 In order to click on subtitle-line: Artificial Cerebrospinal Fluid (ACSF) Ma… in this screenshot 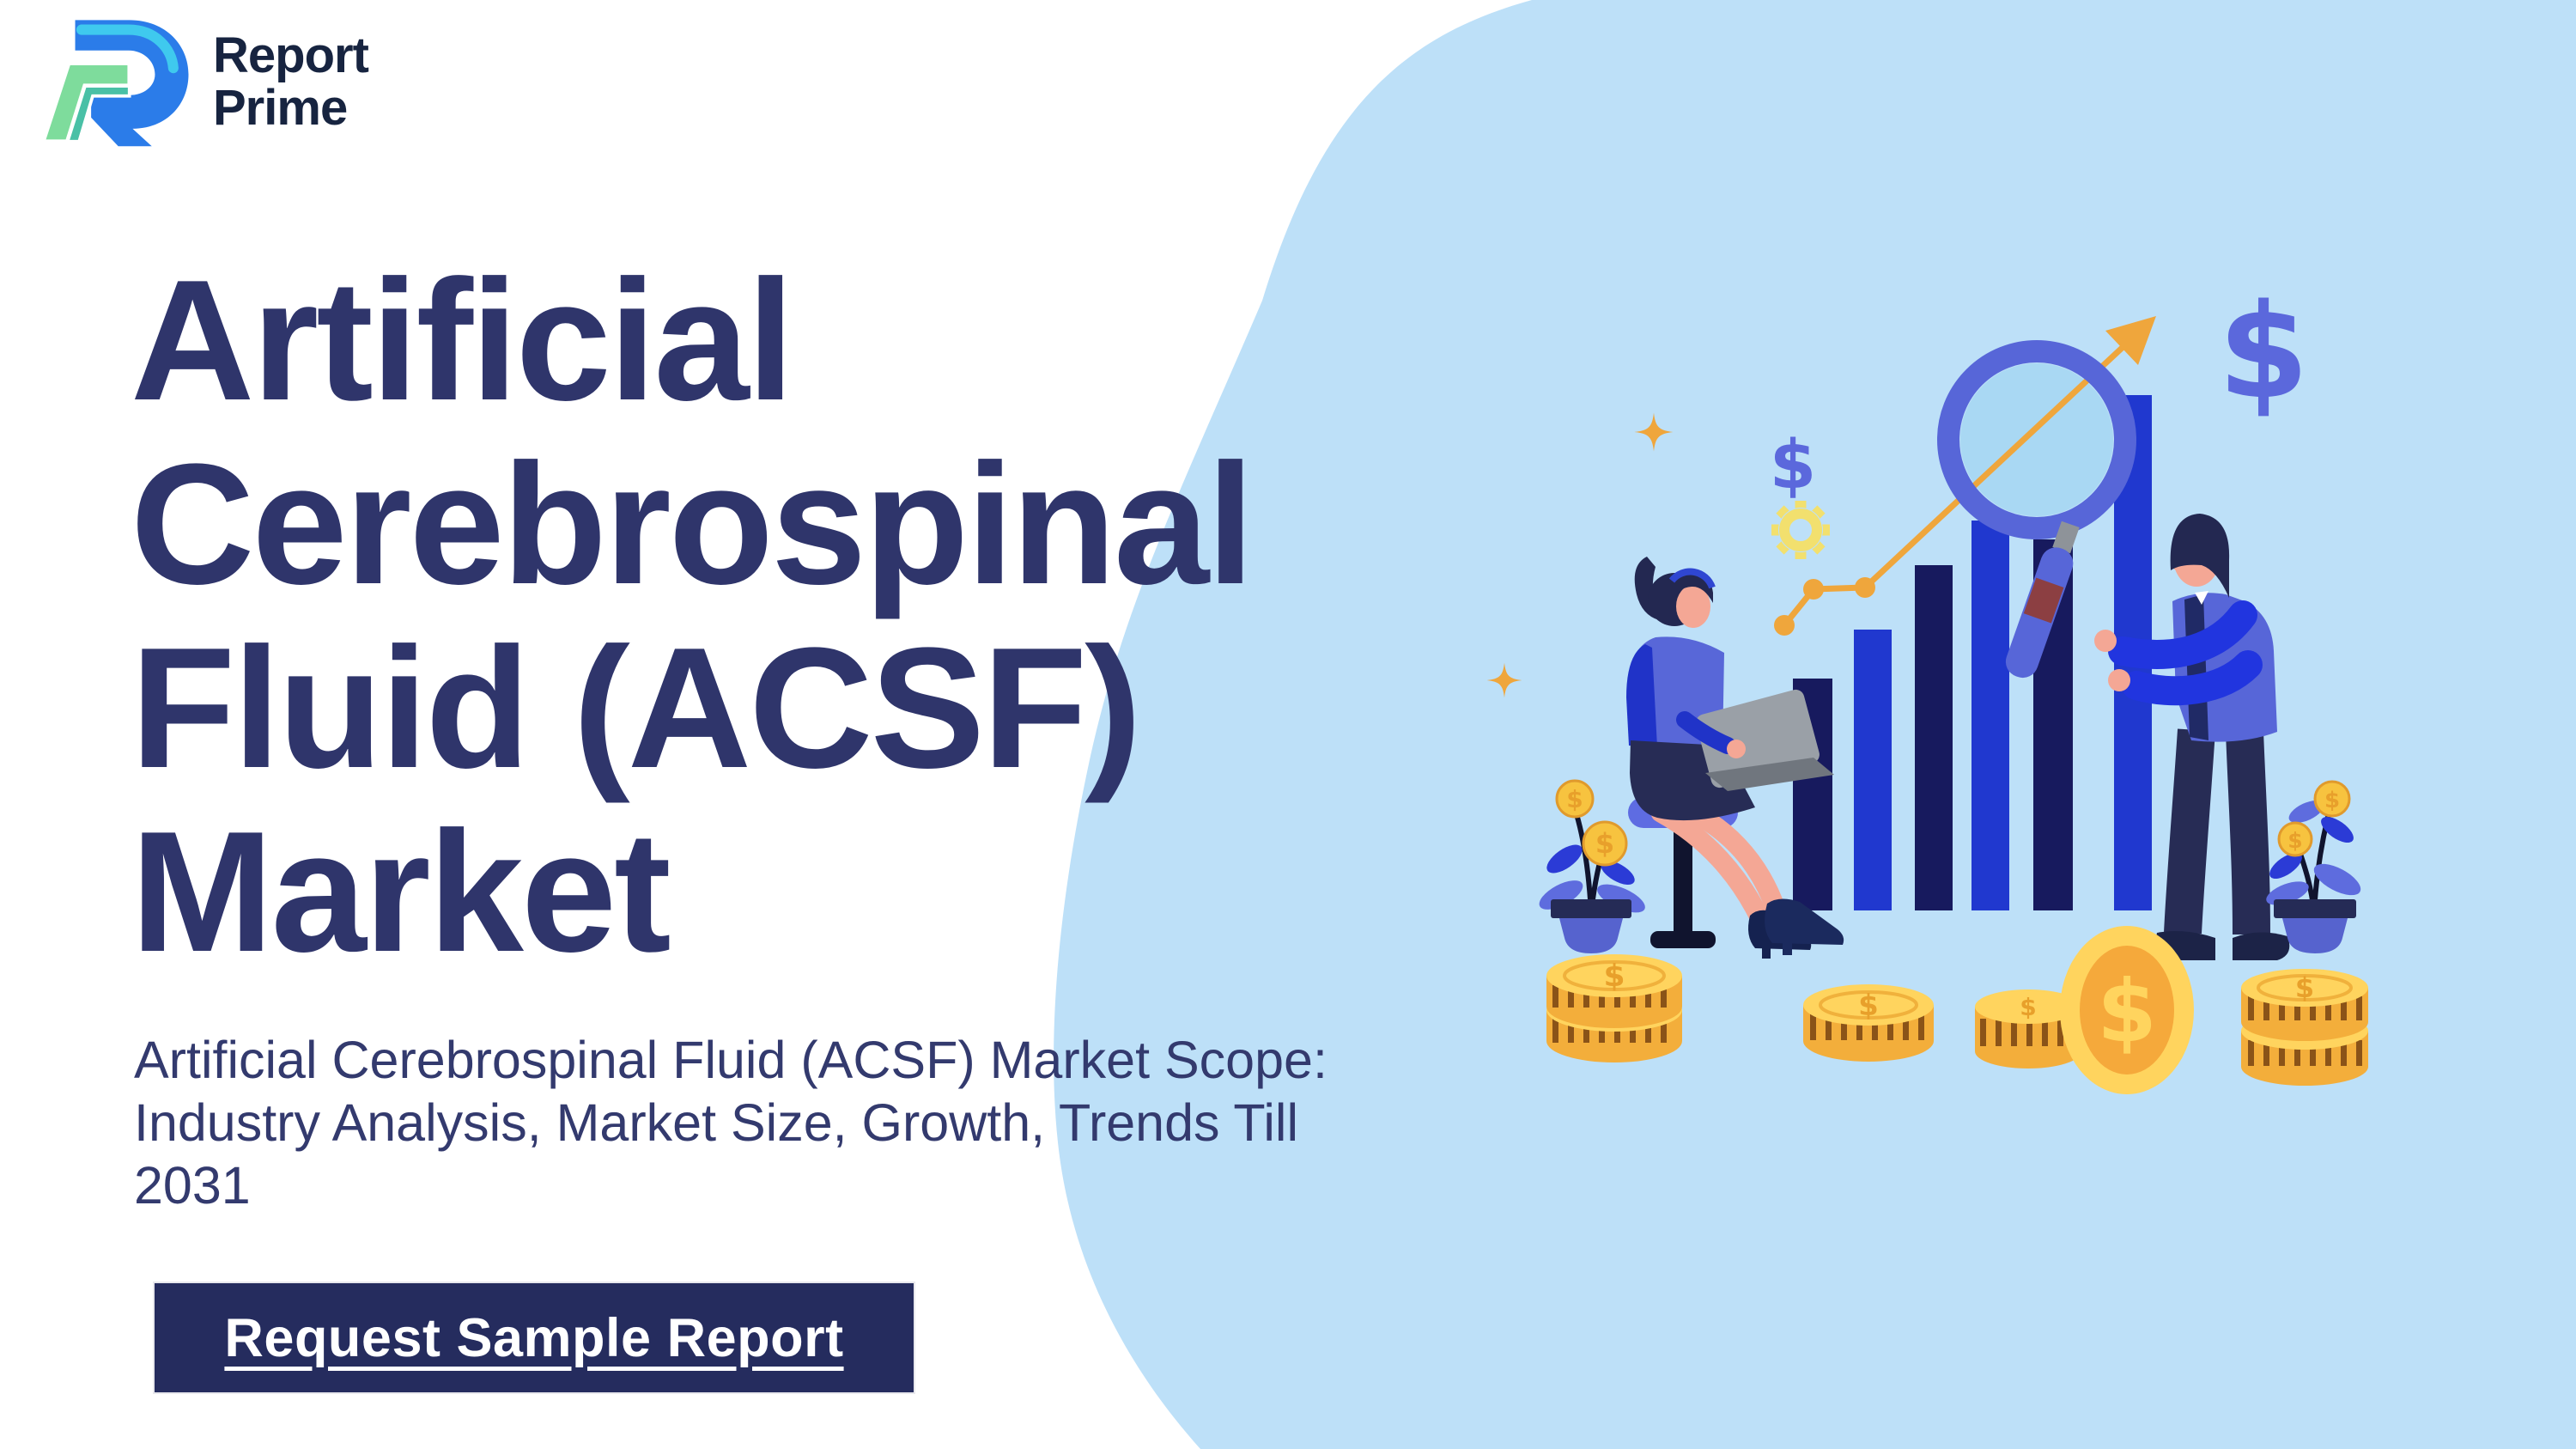, I will do `click(730, 1060)`.